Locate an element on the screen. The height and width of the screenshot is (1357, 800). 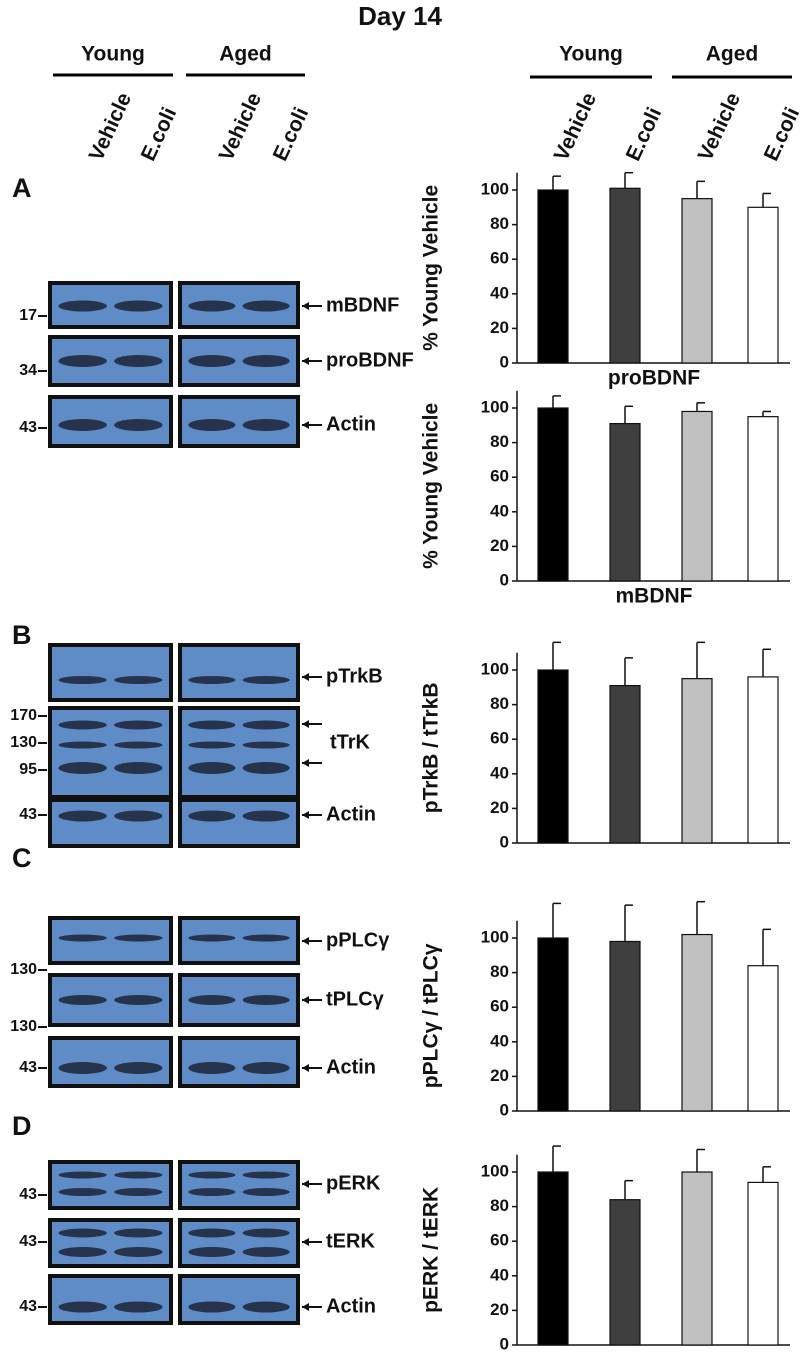
mw-marker: 17 is located at coordinates (28, 315).